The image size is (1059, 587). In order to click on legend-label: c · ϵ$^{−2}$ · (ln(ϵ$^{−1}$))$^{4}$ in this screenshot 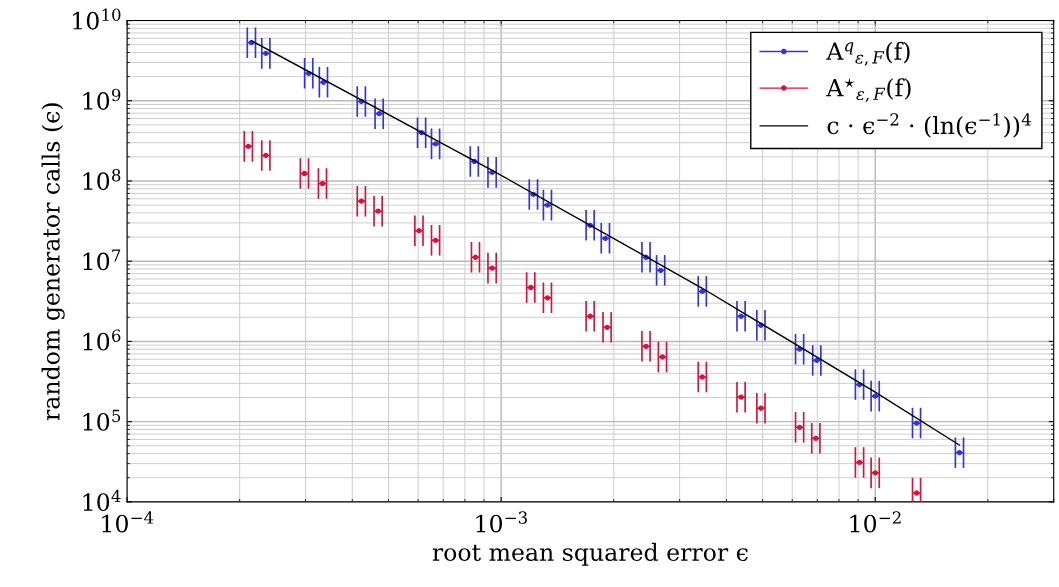, I will do `click(929, 125)`.